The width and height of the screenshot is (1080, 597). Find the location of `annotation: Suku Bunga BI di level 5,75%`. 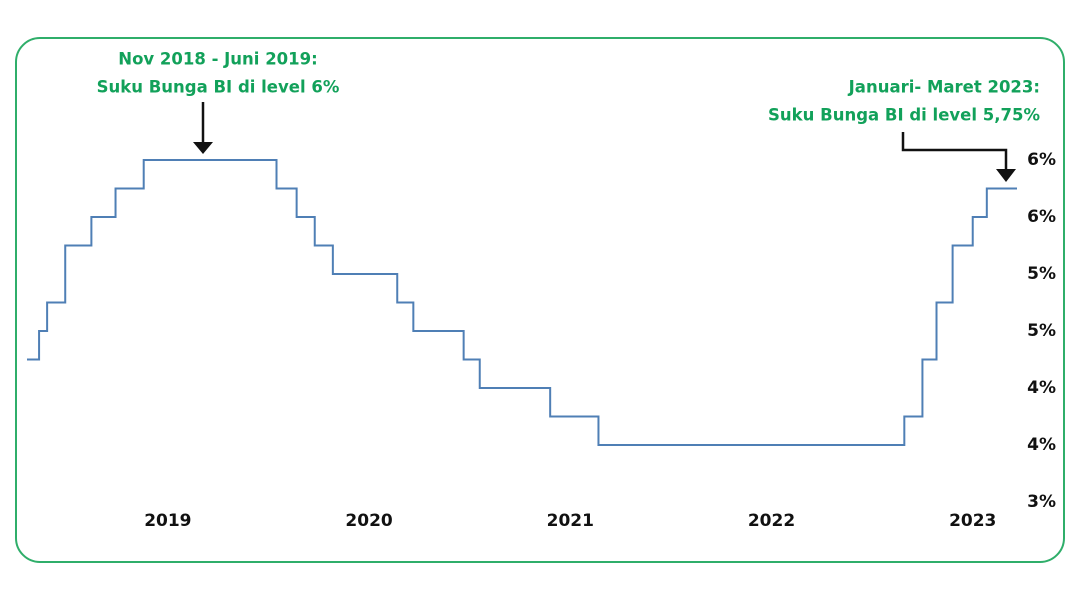

annotation: Suku Bunga BI di level 5,75% is located at coordinates (904, 115).